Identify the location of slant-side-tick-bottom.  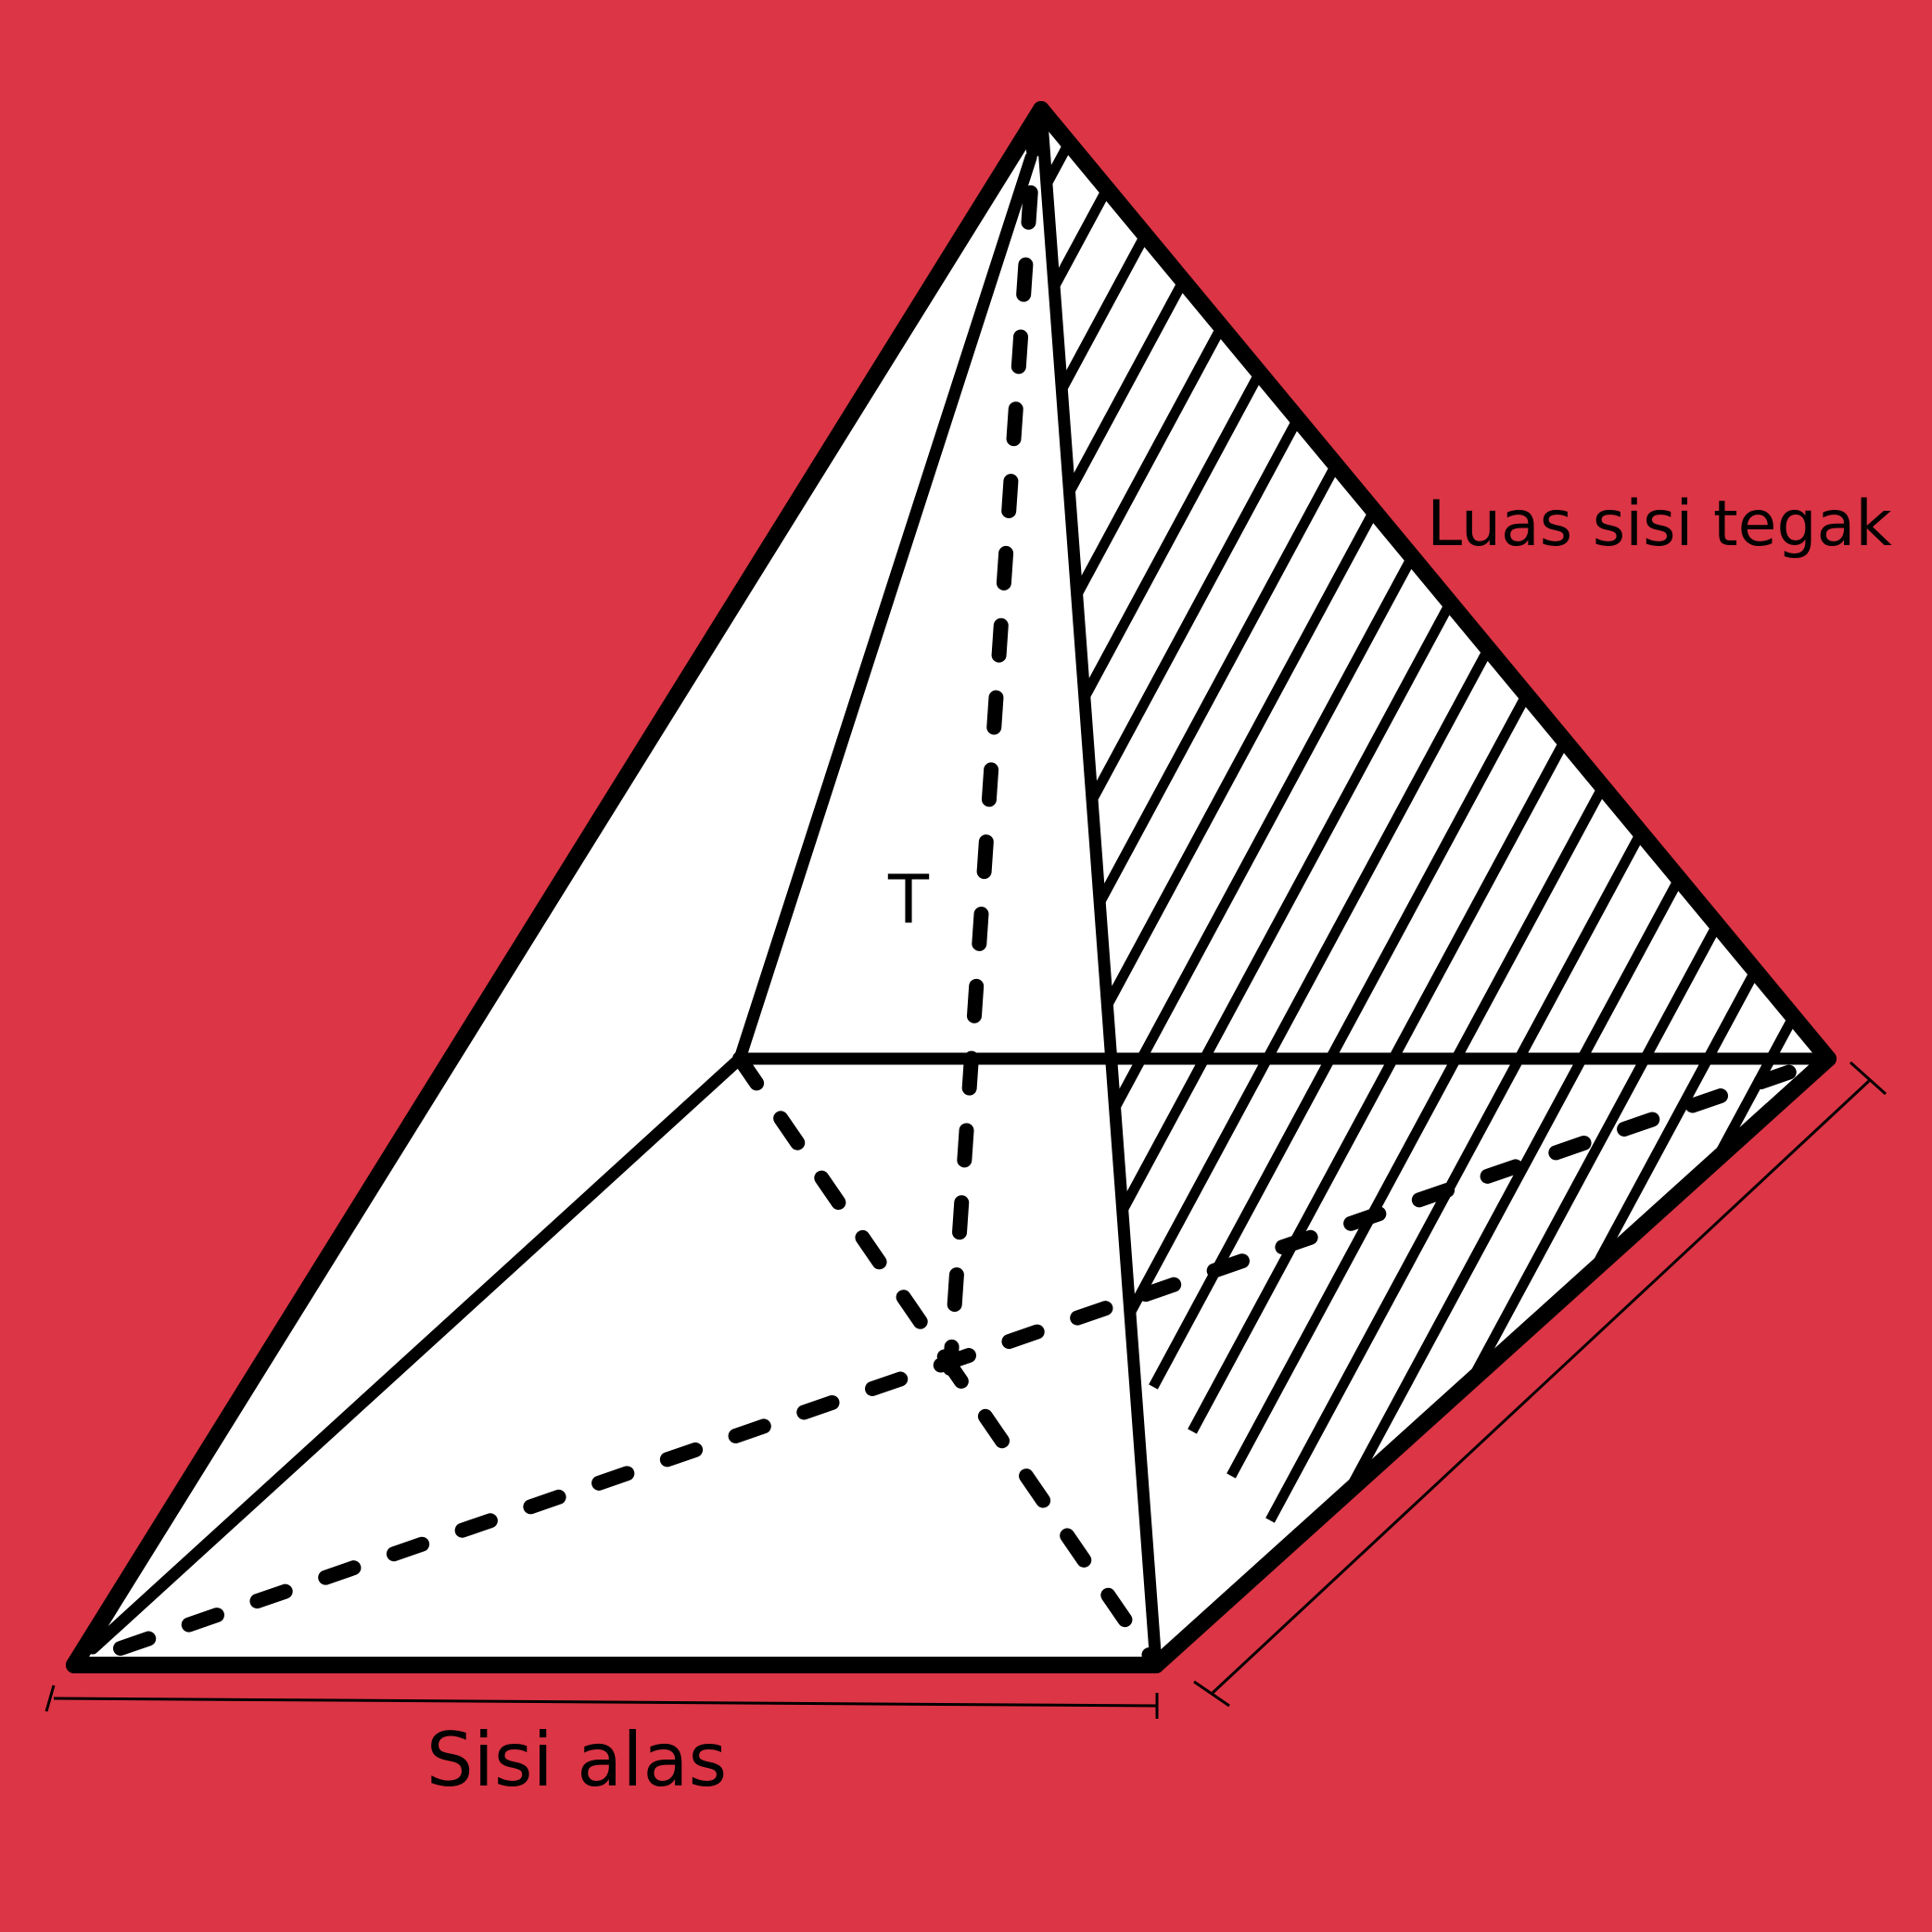
(1211, 1694).